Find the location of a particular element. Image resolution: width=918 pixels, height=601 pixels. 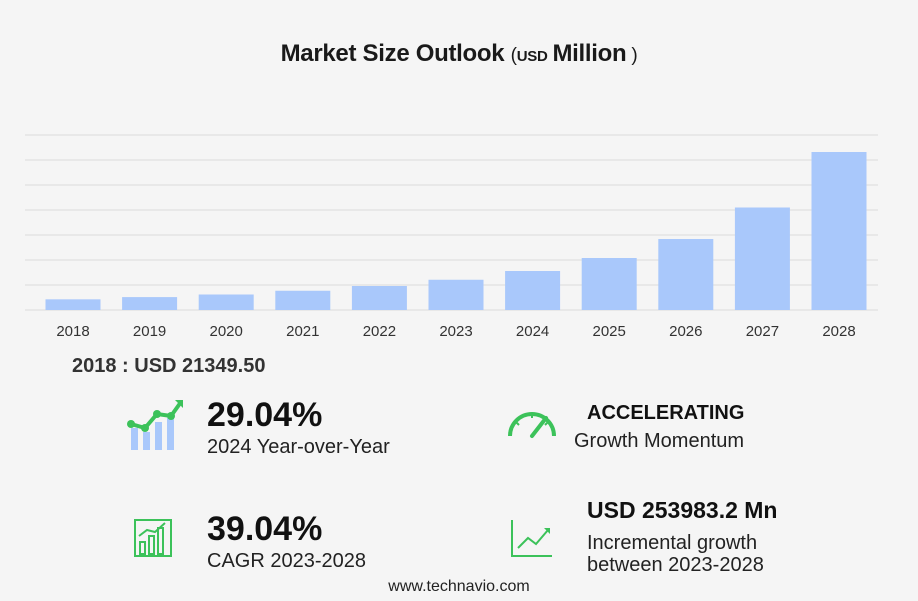

footer-url: www.technavio.com is located at coordinates (459, 586).